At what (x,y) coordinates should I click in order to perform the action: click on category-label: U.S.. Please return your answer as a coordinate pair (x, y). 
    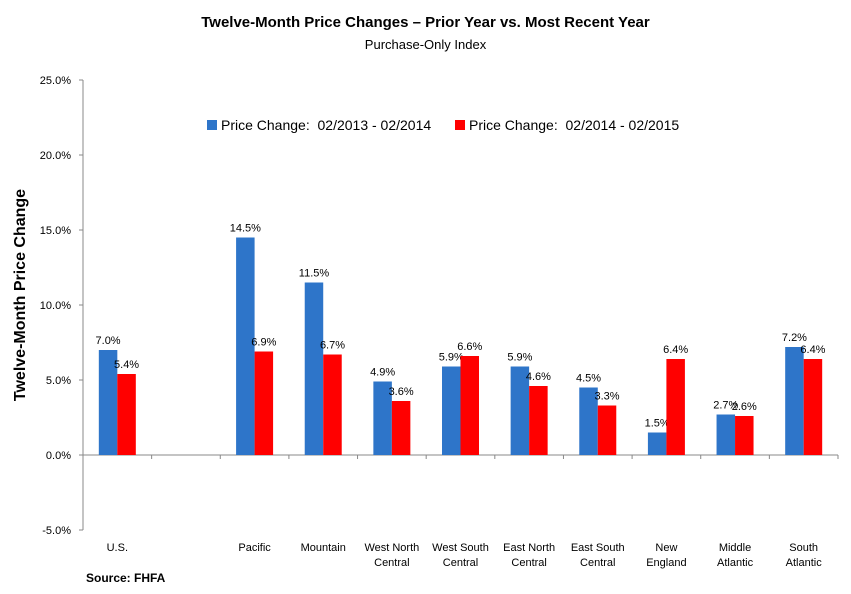
    Looking at the image, I should click on (117, 548).